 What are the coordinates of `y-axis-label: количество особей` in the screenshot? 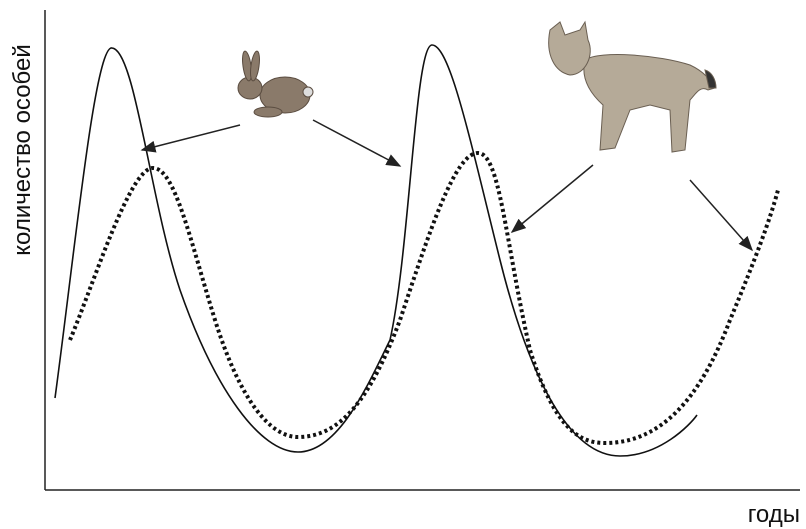 It's located at (22, 150).